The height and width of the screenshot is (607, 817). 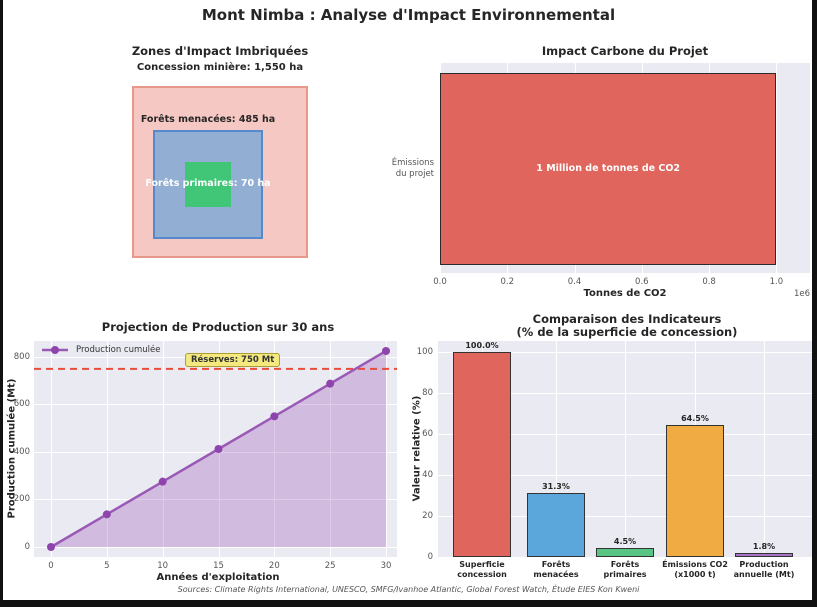 I want to click on comparaison-ytick-label: 20, so click(x=427, y=516).